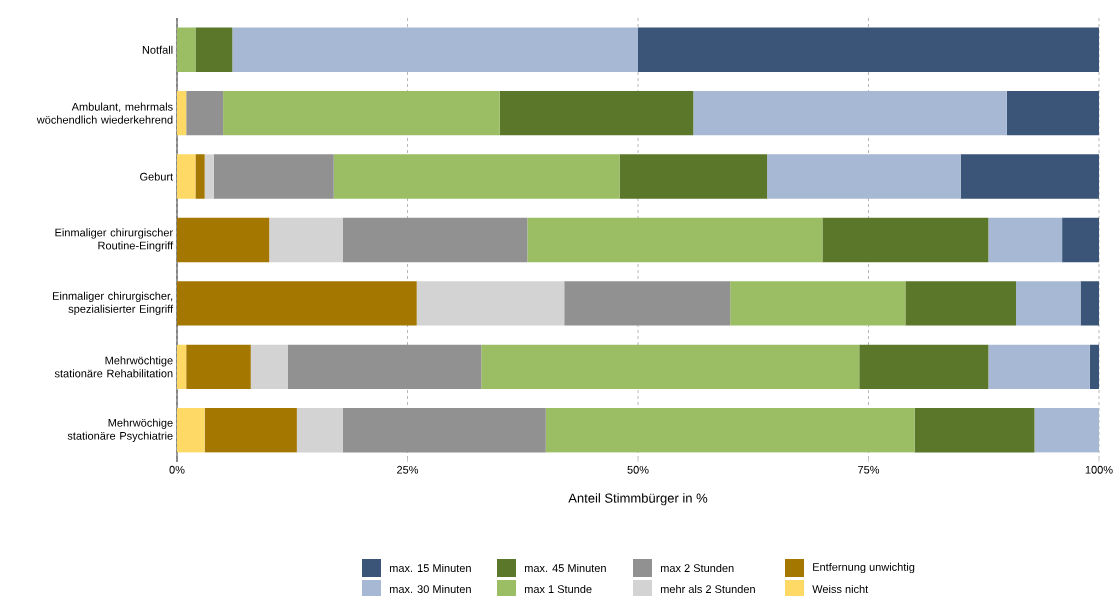 The height and width of the screenshot is (596, 1117). I want to click on x-axis-title: Anteil Stimmbürger in %, so click(638, 499).